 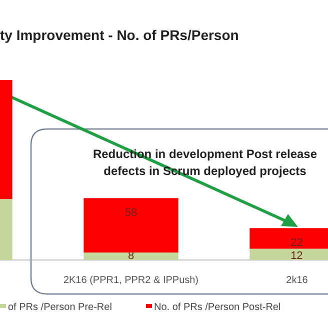 What do you see at coordinates (296, 256) in the screenshot?
I see `data-label: 12` at bounding box center [296, 256].